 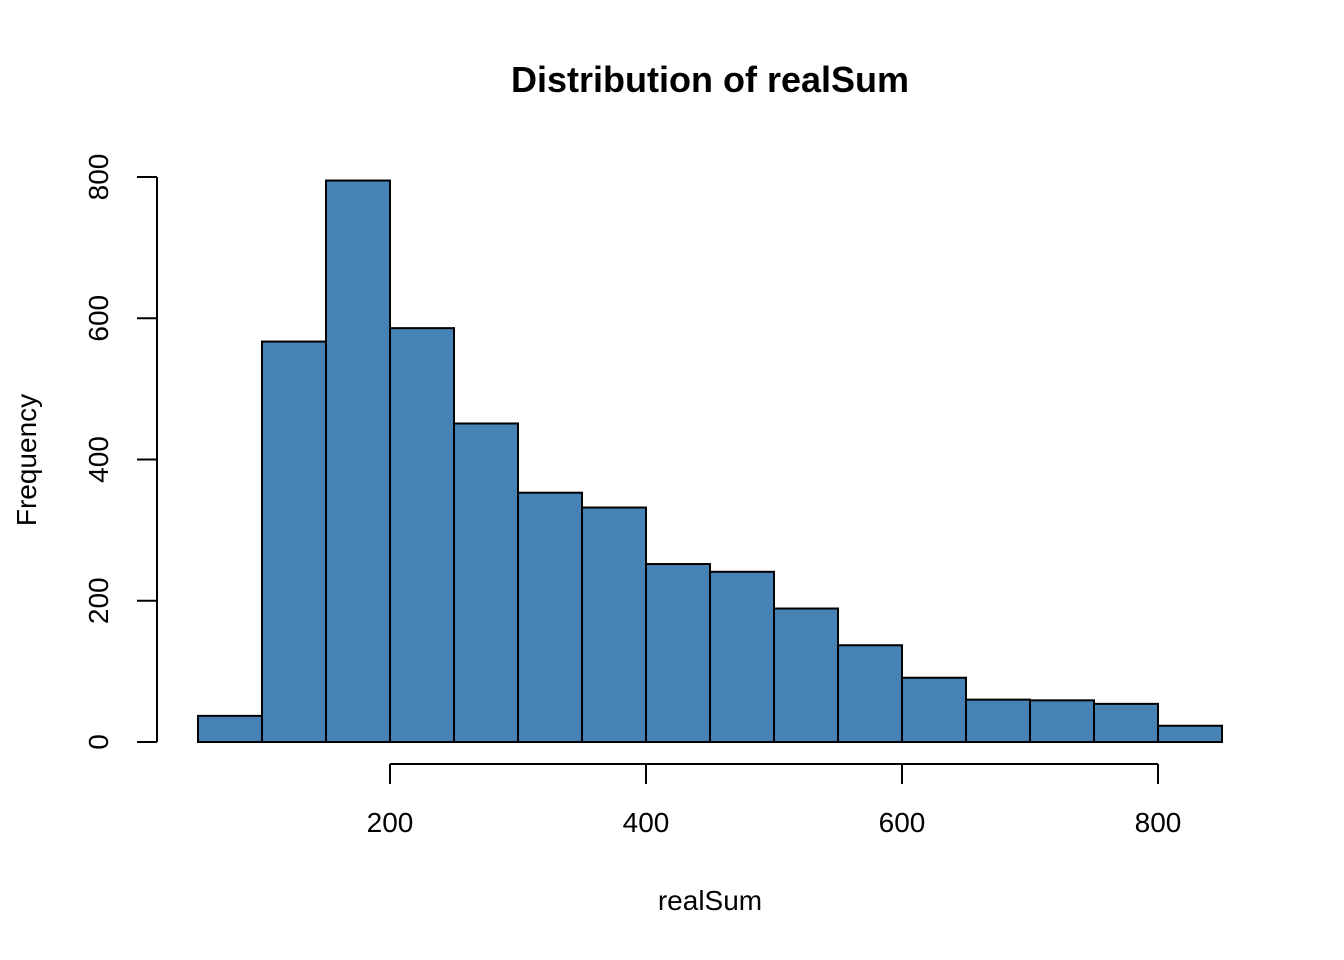 What do you see at coordinates (98, 459) in the screenshot?
I see `y-tick-label: 400` at bounding box center [98, 459].